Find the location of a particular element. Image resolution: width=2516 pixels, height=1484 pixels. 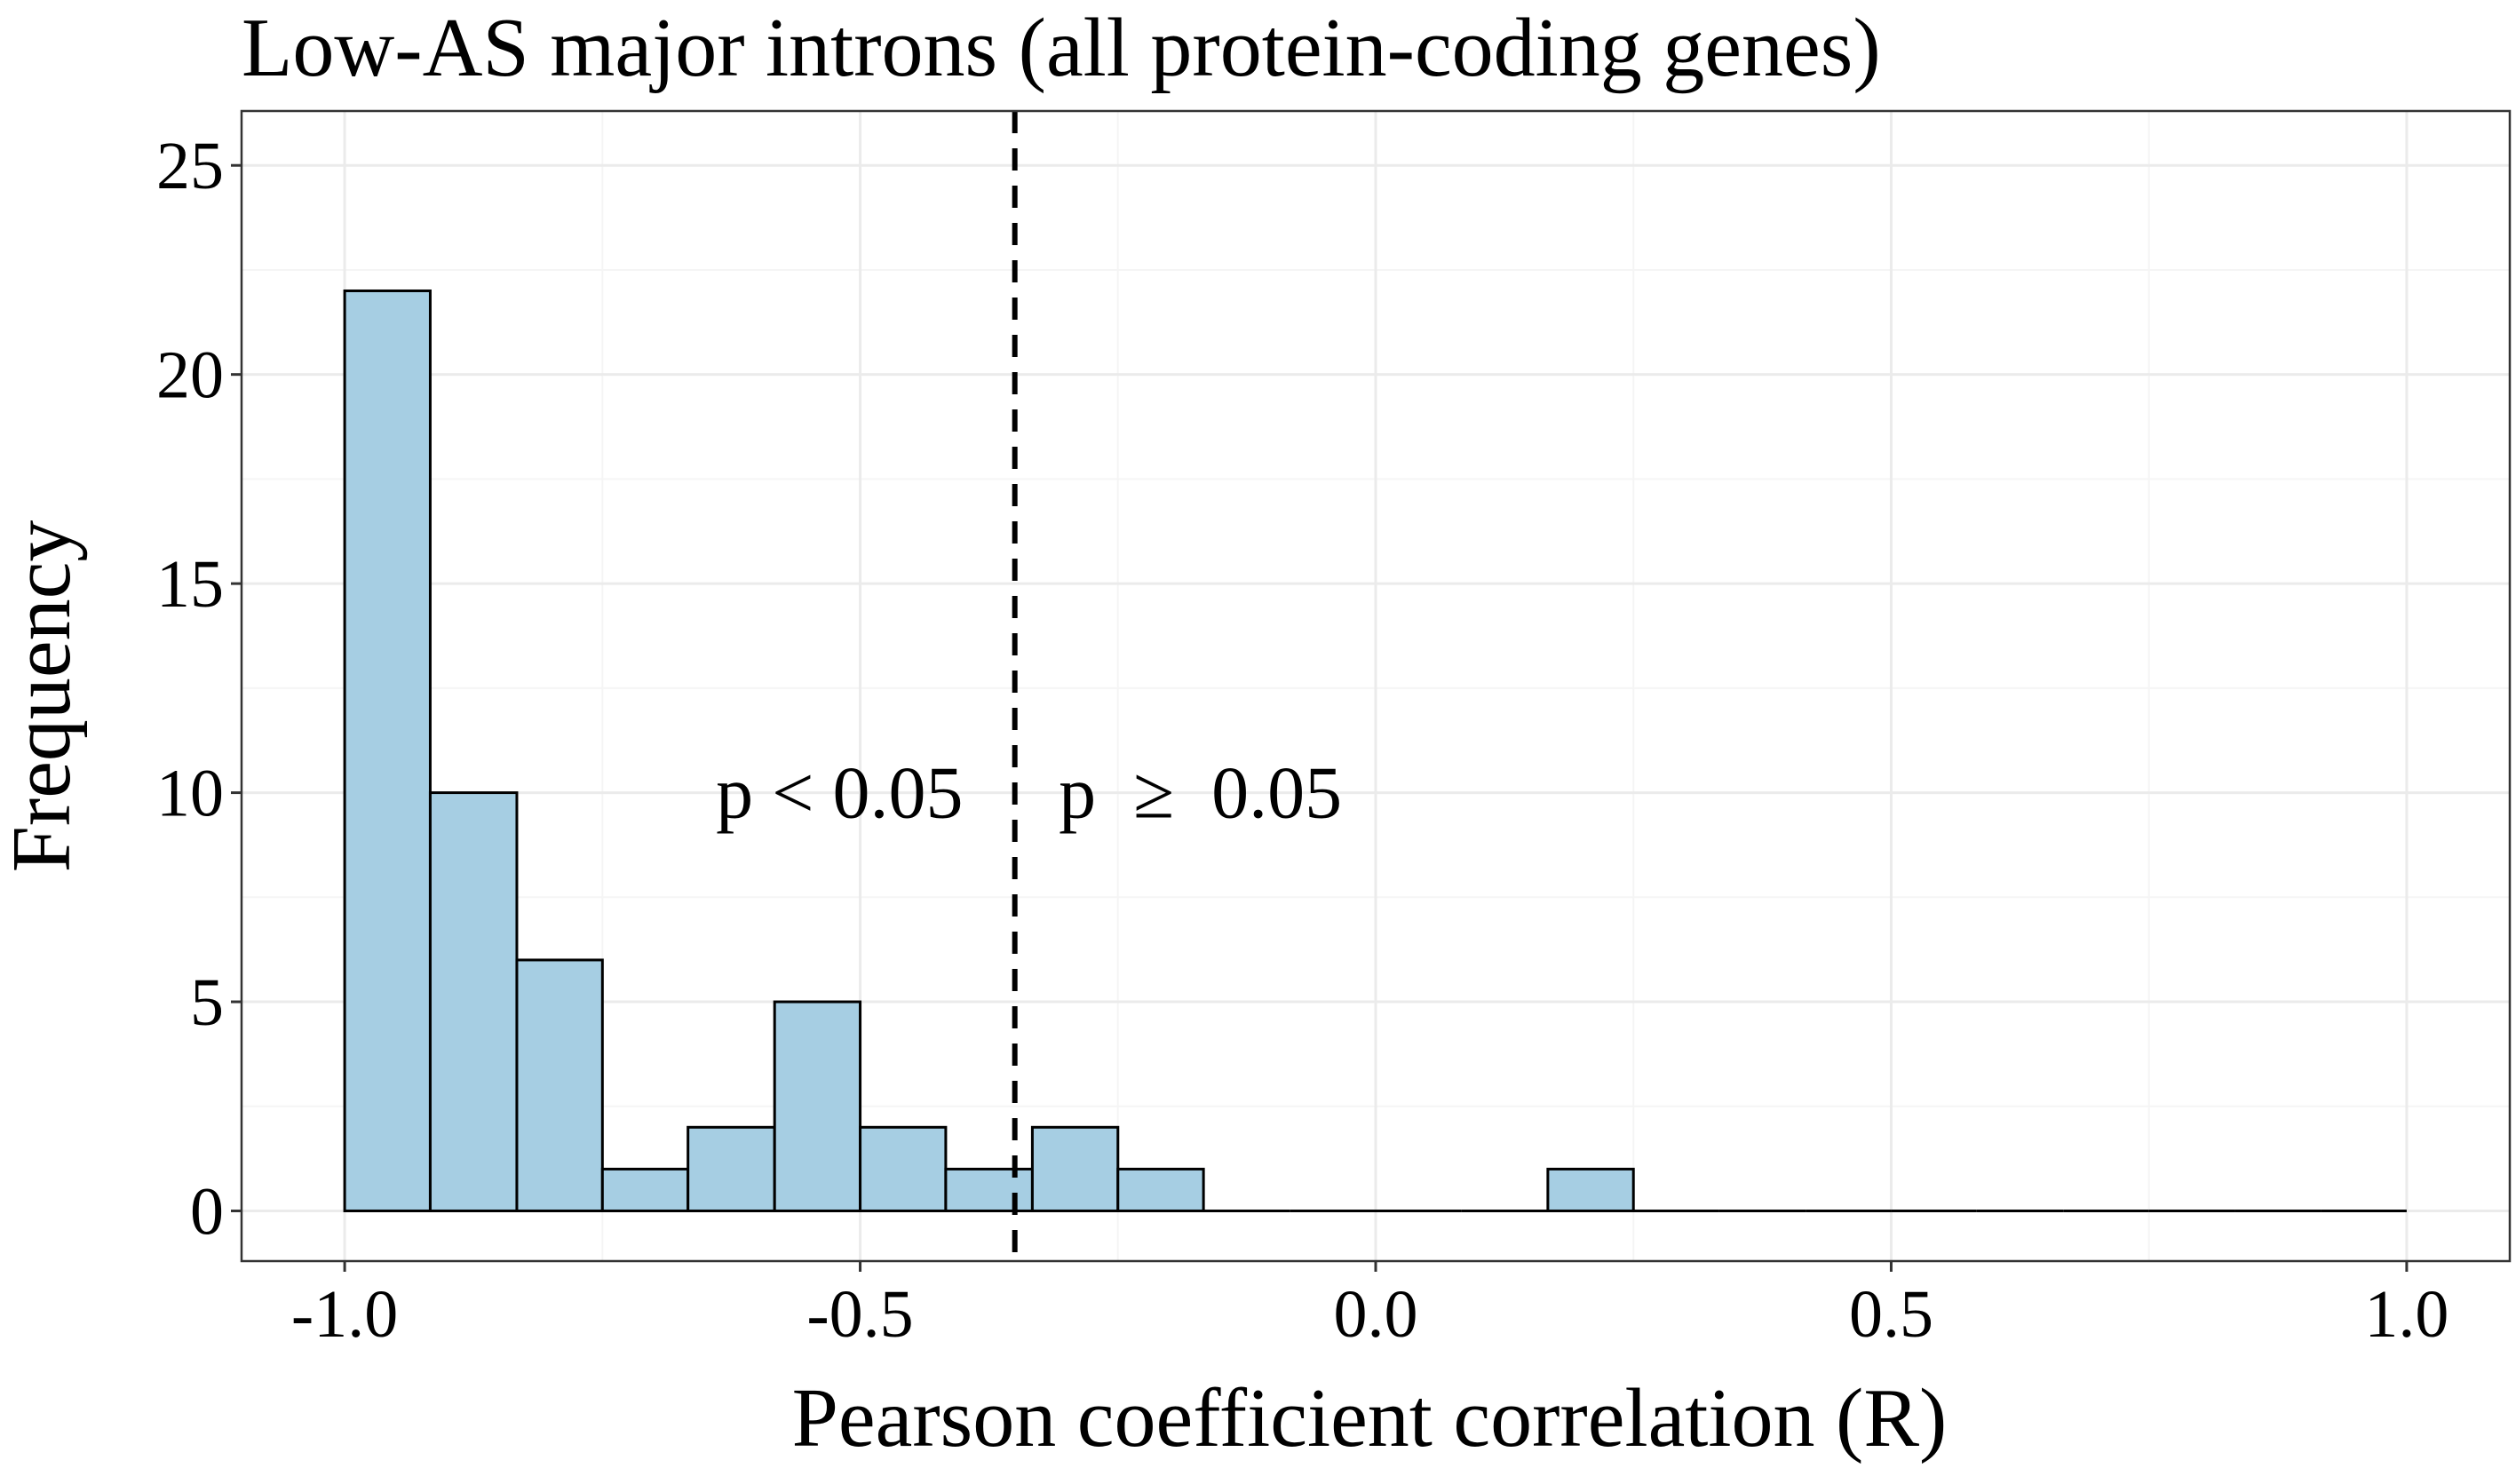

x-tick-label: 0.5 is located at coordinates (1891, 1315).